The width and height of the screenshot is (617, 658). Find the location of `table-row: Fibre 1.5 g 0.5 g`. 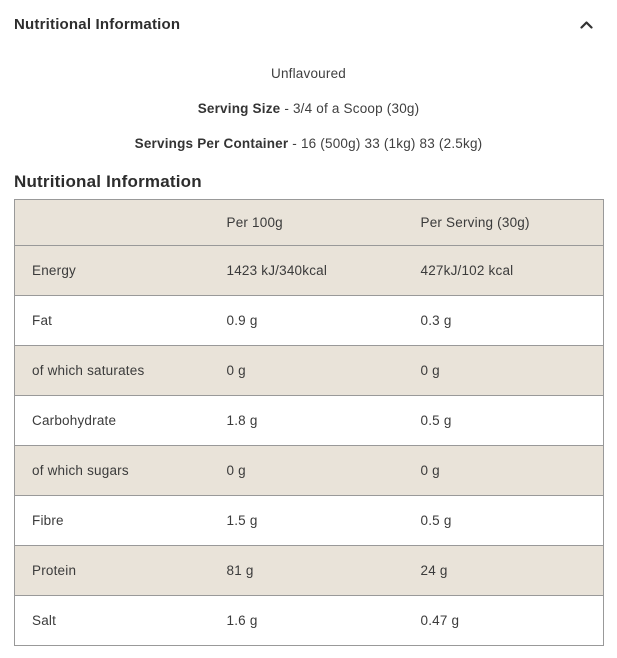

table-row: Fibre 1.5 g 0.5 g is located at coordinates (309, 520).